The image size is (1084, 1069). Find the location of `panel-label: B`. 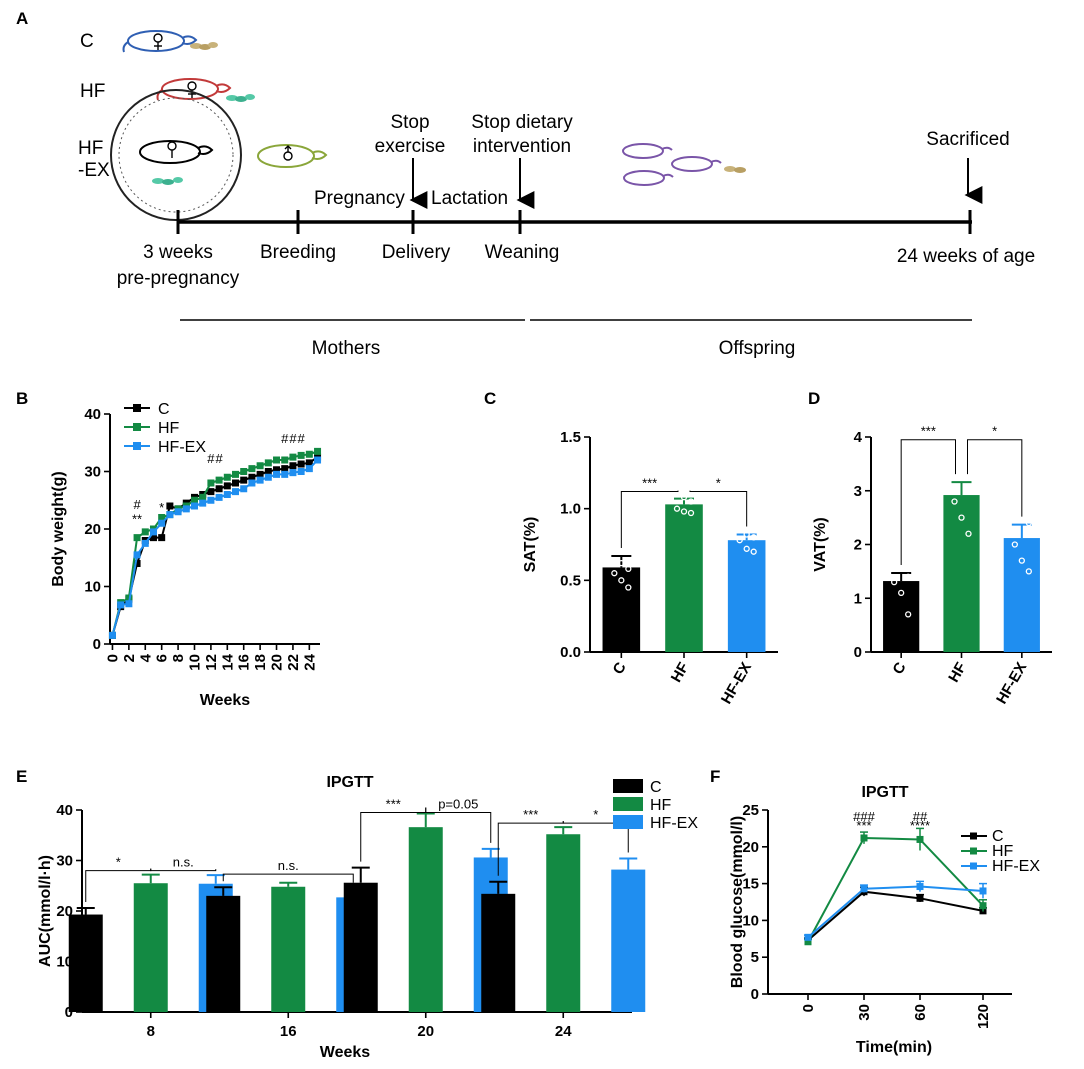

panel-label: B is located at coordinates (22, 398).